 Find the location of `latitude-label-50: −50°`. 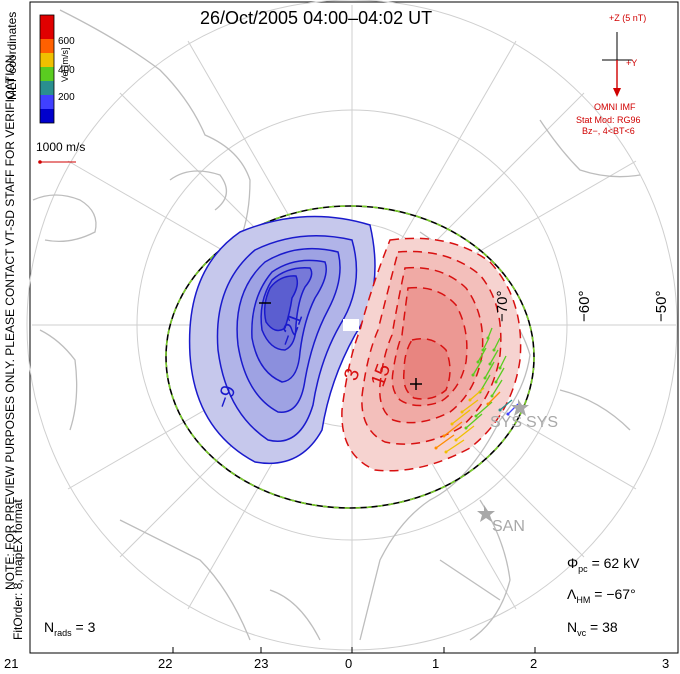

latitude-label-50: −50° is located at coordinates (661, 306).